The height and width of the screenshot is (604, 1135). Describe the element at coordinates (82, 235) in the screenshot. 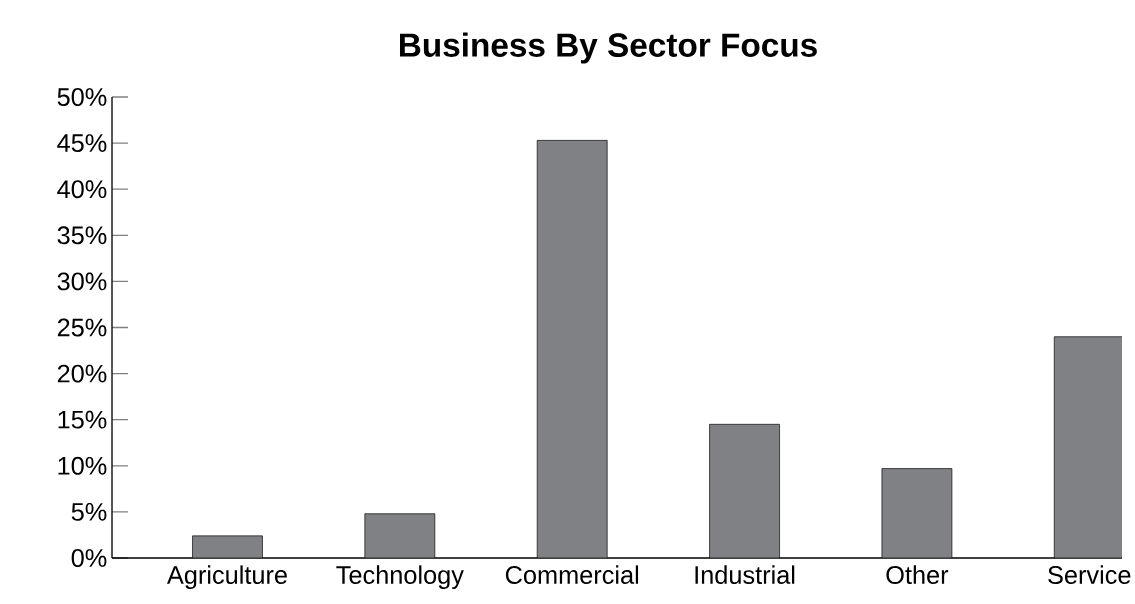

I see `y-tick-label: 35%` at that location.